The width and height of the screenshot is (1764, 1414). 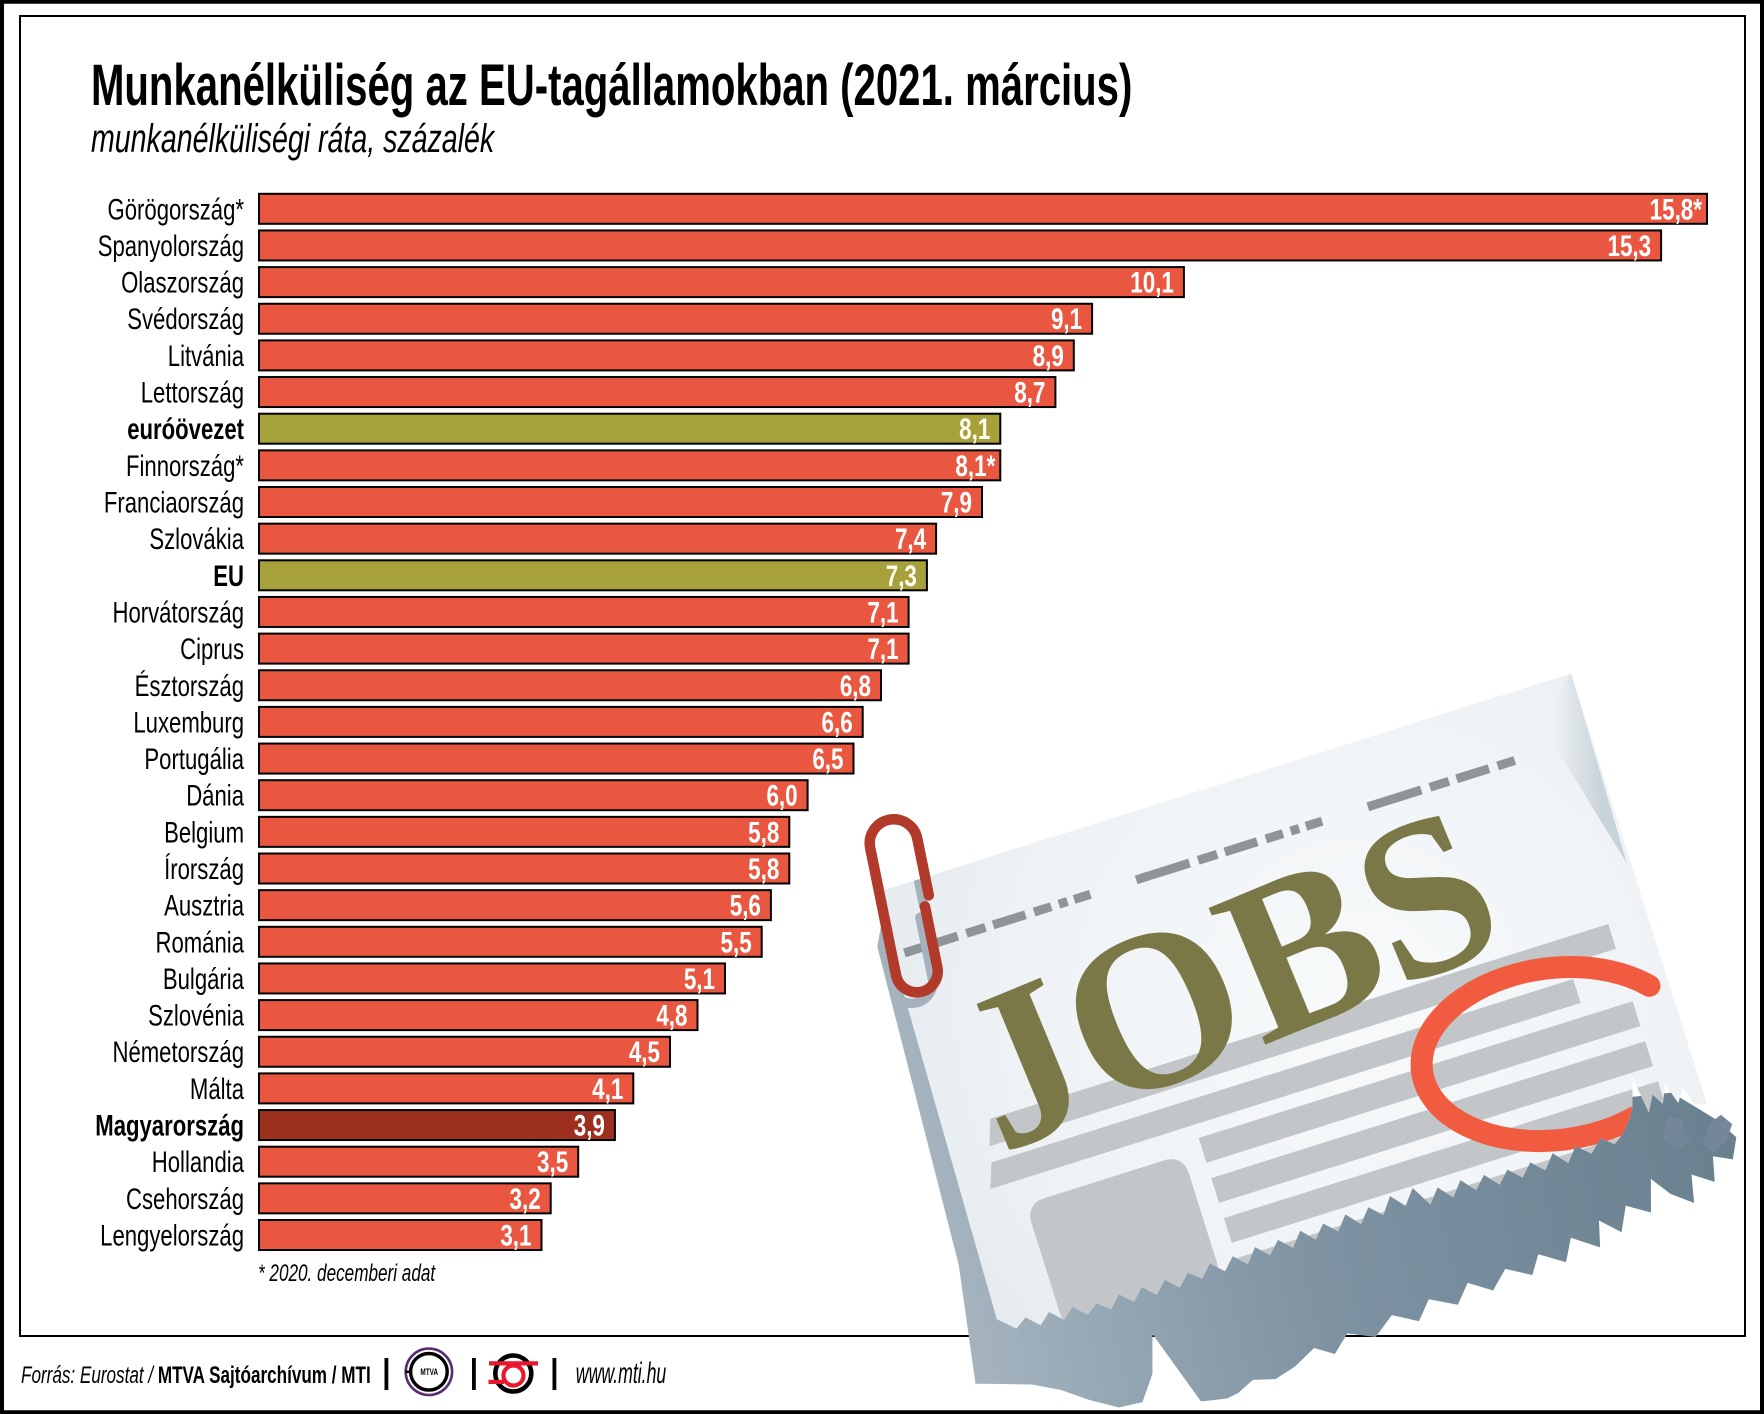 I want to click on svg-text: Bulgária, so click(x=204, y=979).